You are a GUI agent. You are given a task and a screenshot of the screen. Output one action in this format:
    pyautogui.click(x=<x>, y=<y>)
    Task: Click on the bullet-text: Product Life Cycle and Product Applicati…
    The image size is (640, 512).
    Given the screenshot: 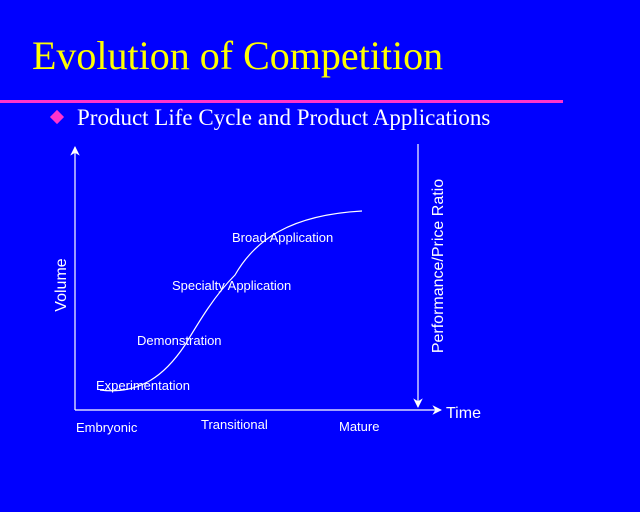 What is the action you would take?
    pyautogui.click(x=284, y=117)
    